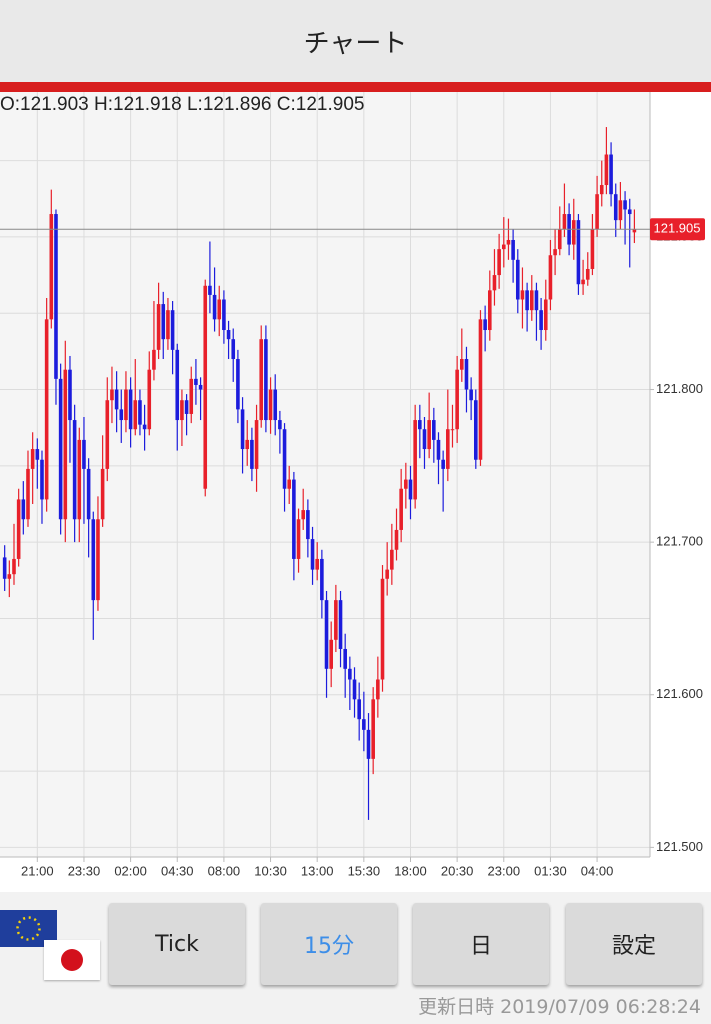 The width and height of the screenshot is (711, 1024). Describe the element at coordinates (177, 870) in the screenshot. I see `x-tick-label: 04:30` at that location.